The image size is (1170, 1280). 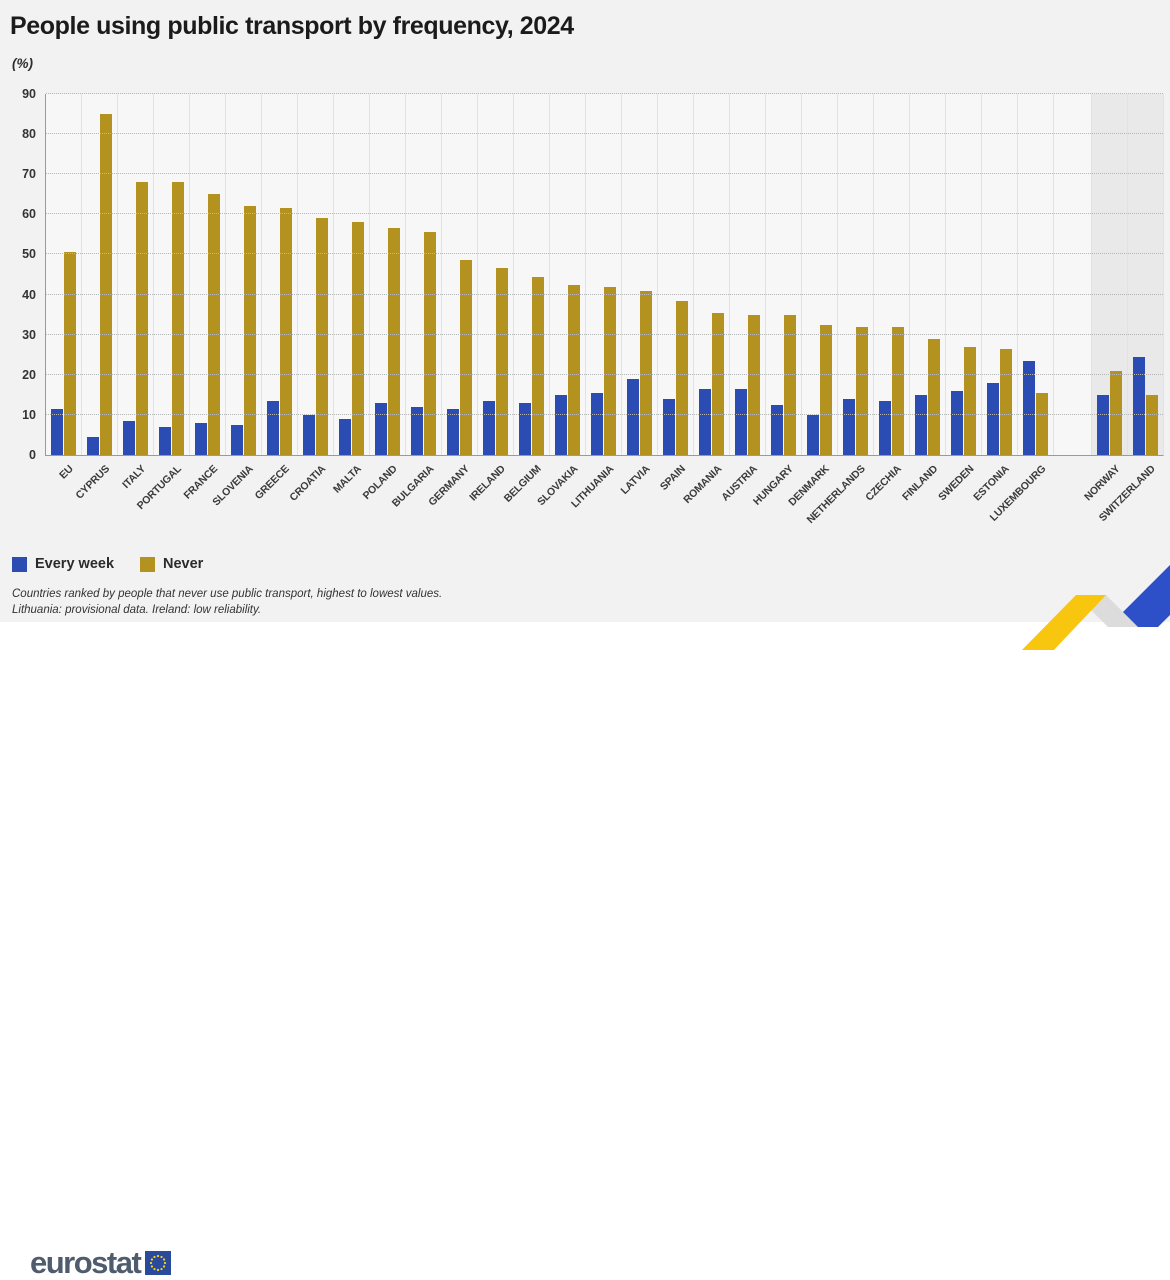 What do you see at coordinates (203, 298) in the screenshot?
I see `bar-group-france: FRANCE` at bounding box center [203, 298].